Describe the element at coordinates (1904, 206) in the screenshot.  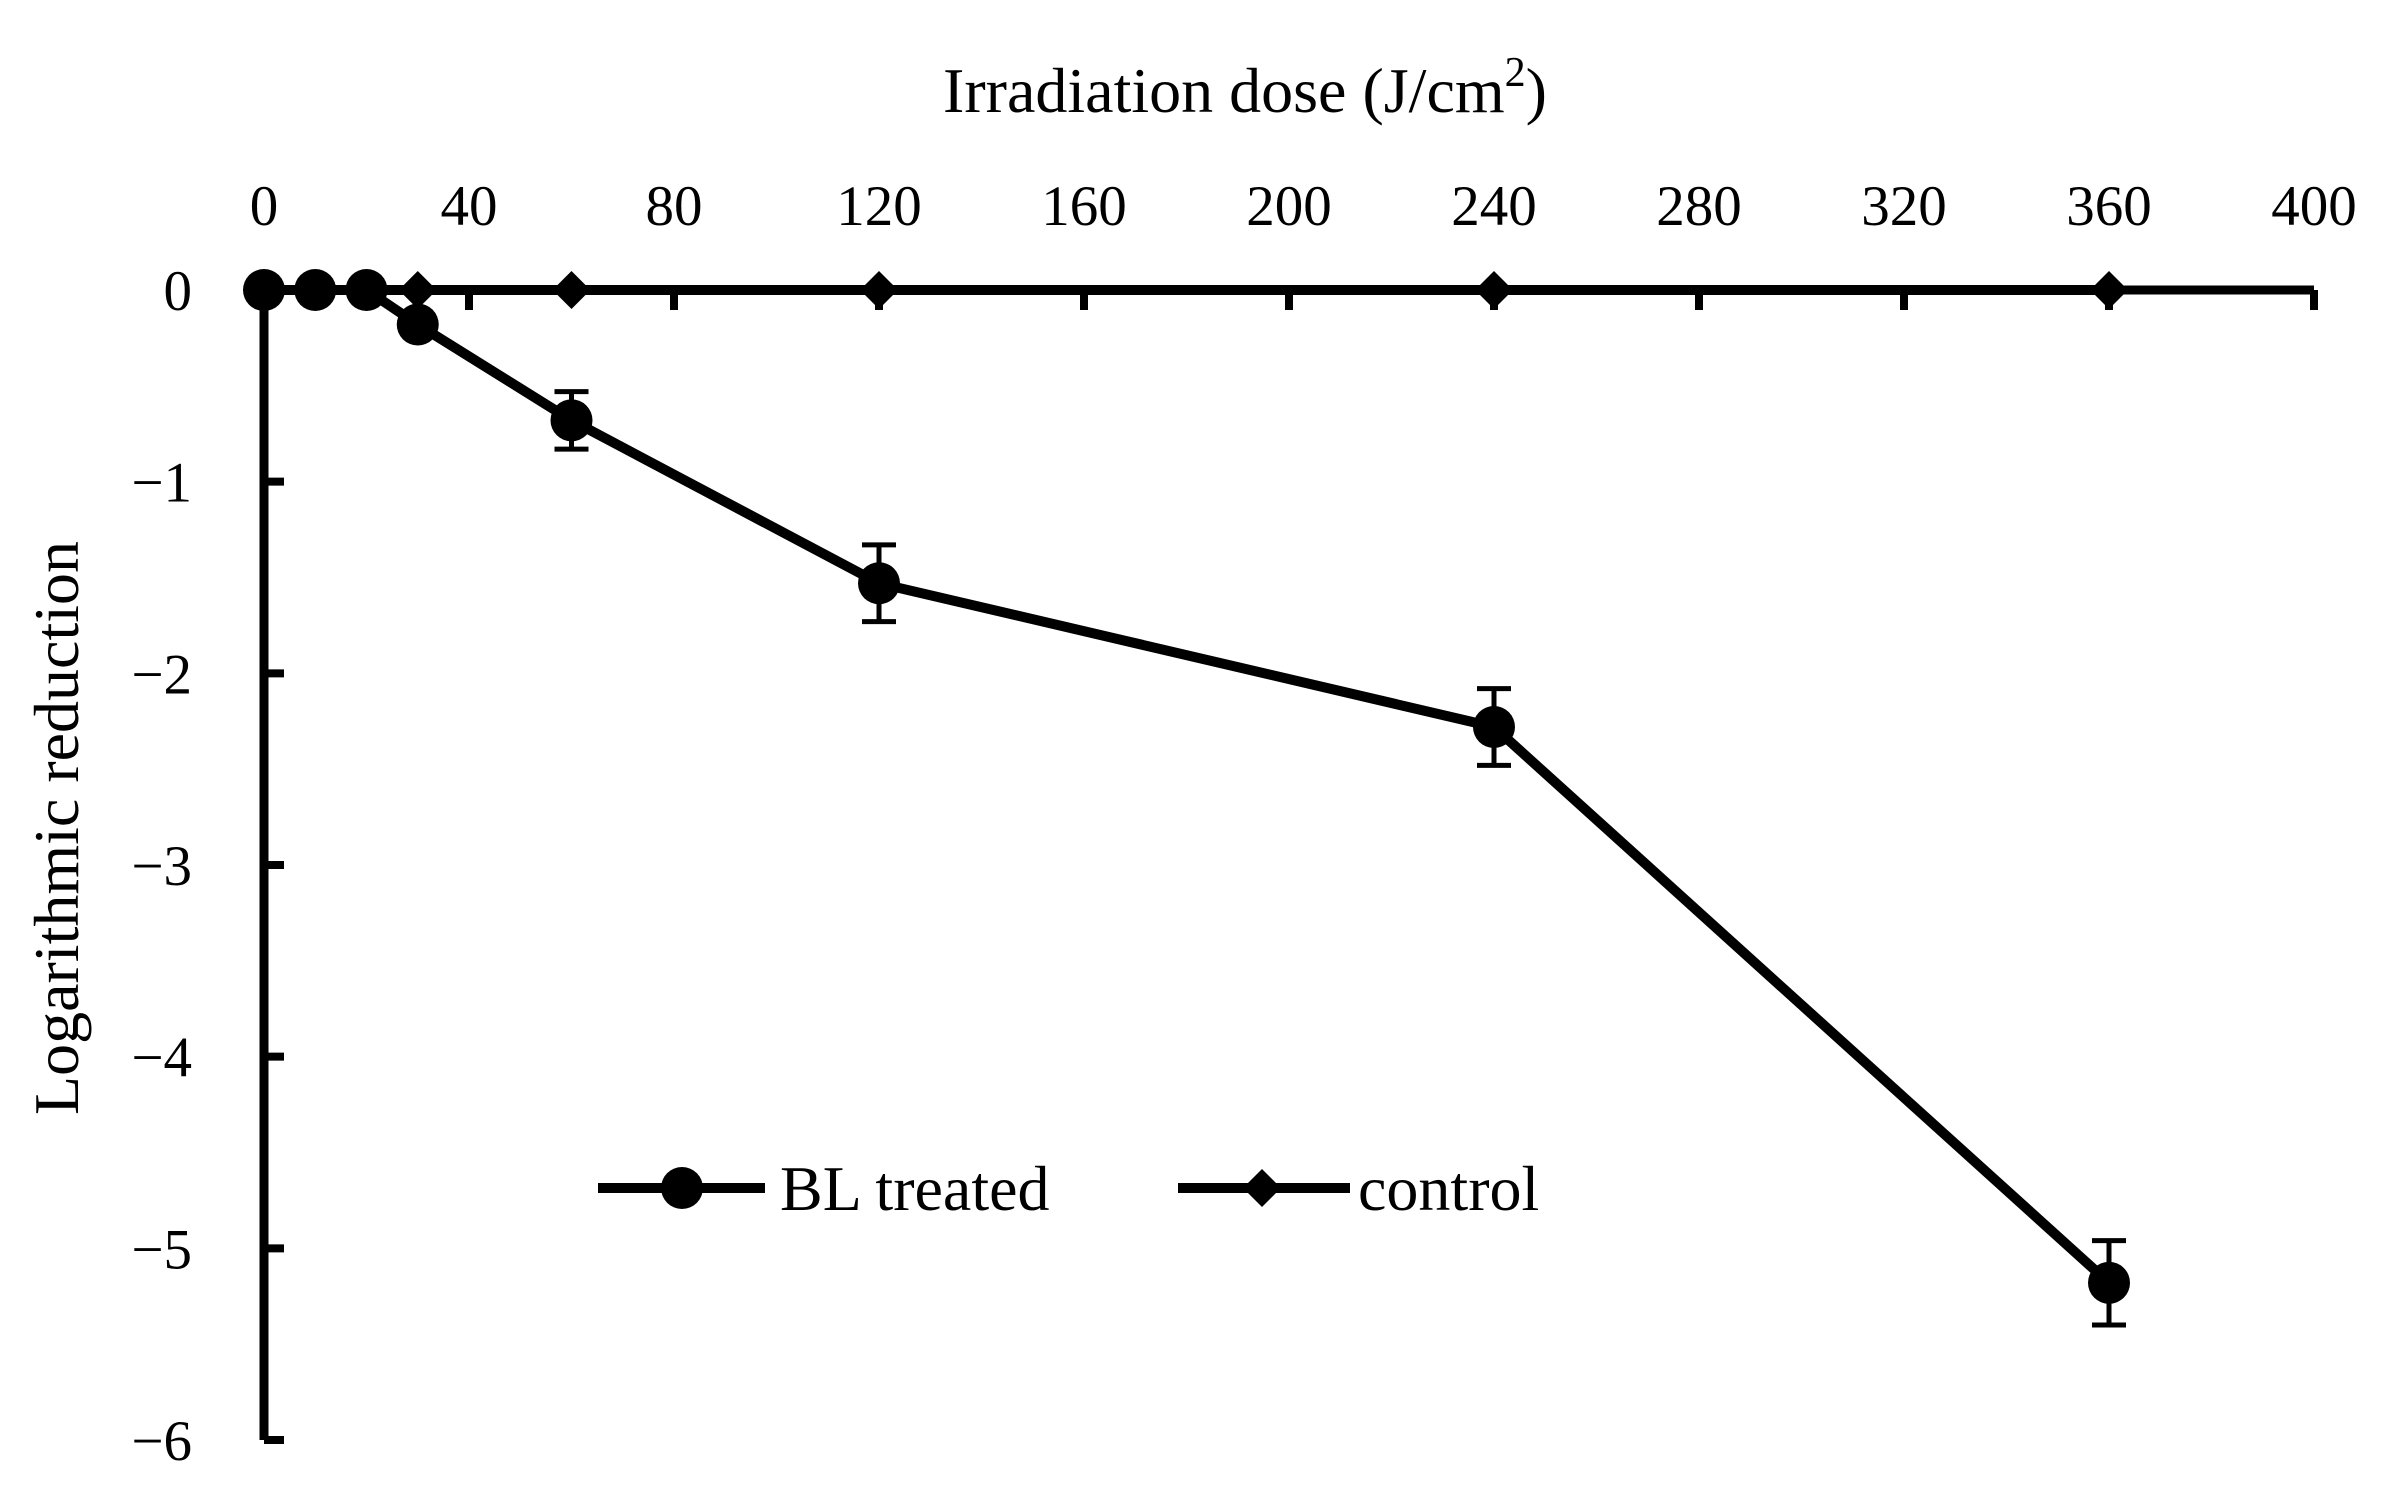
I see `x-tick-label: 320` at that location.